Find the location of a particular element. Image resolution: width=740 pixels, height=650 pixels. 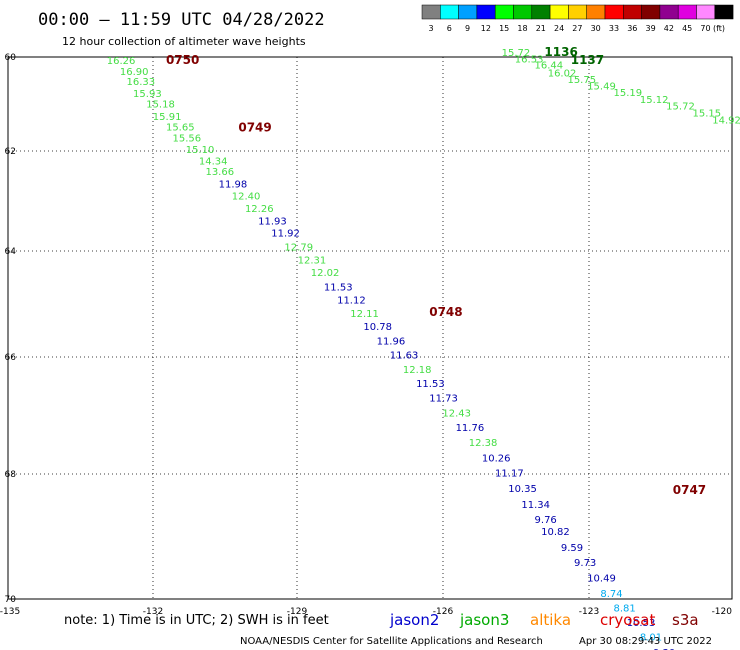

colorbar-label: 33 is located at coordinates (614, 28).